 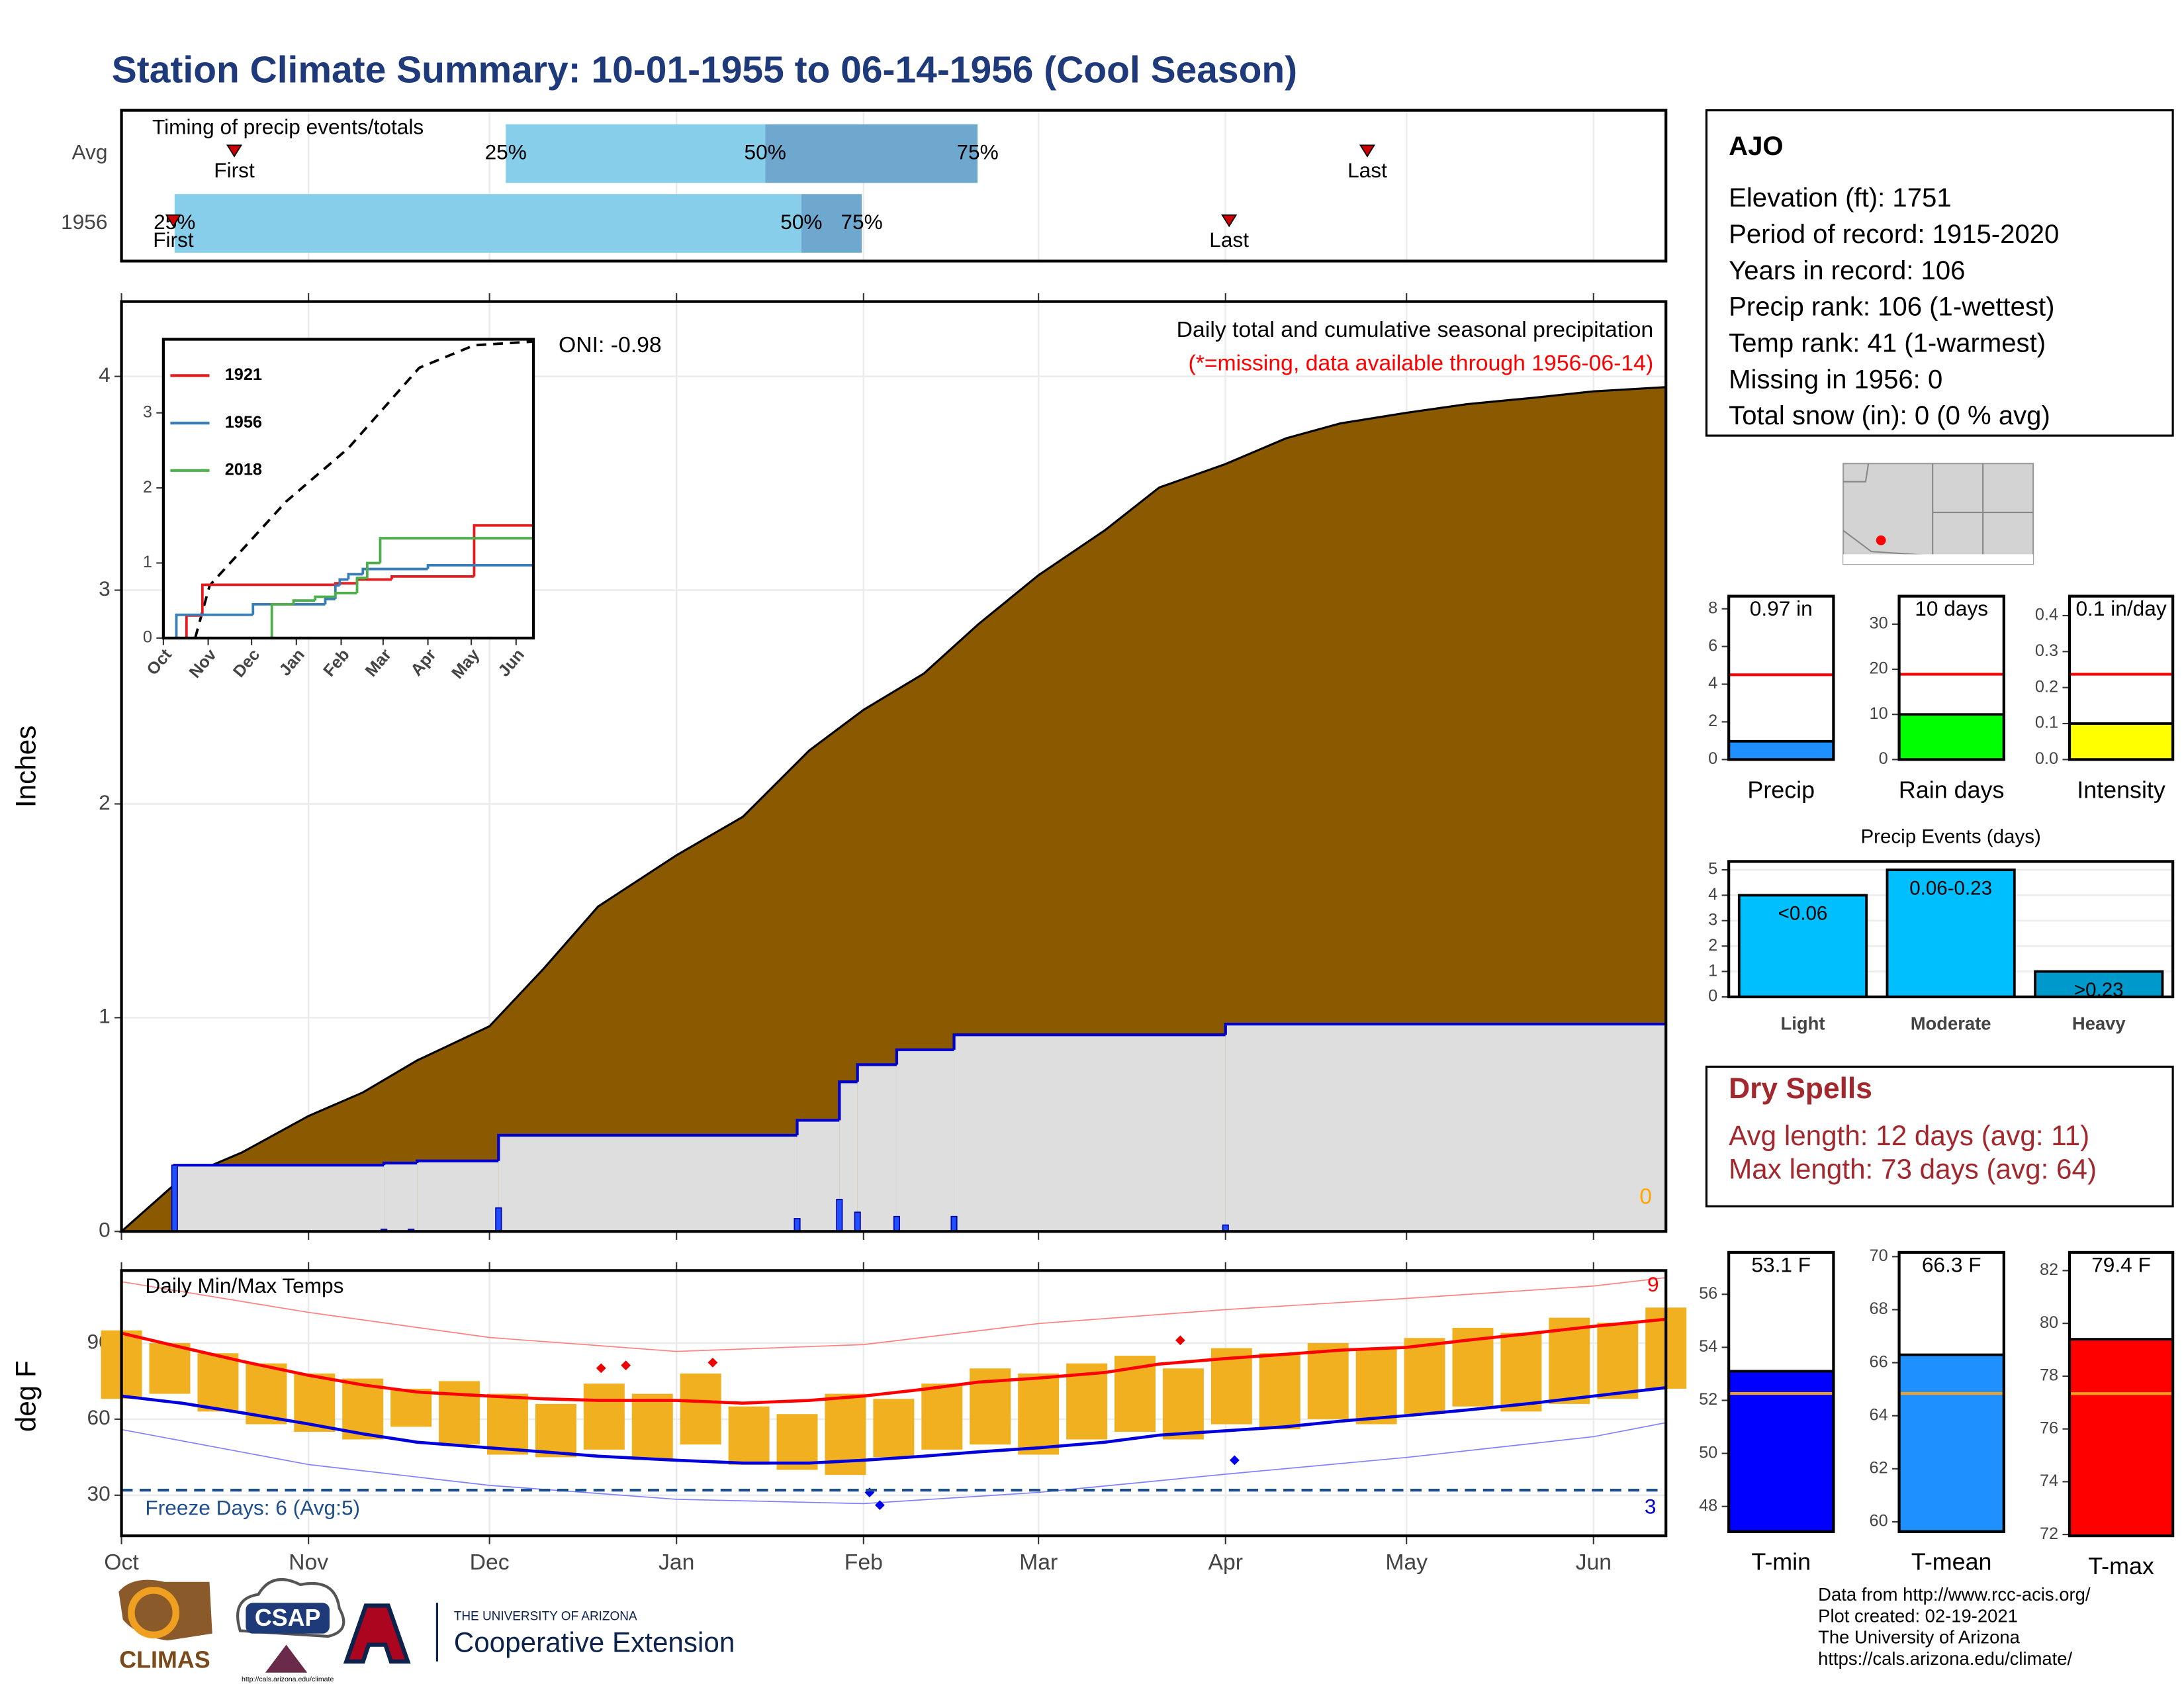 What do you see at coordinates (1951, 888) in the screenshot?
I see `value-label: 0.06-0.23` at bounding box center [1951, 888].